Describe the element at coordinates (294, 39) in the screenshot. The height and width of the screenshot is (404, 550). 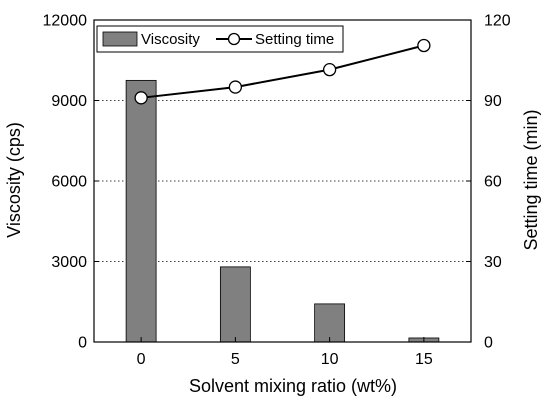
I see `legend-setting-time-label: Setting time` at that location.